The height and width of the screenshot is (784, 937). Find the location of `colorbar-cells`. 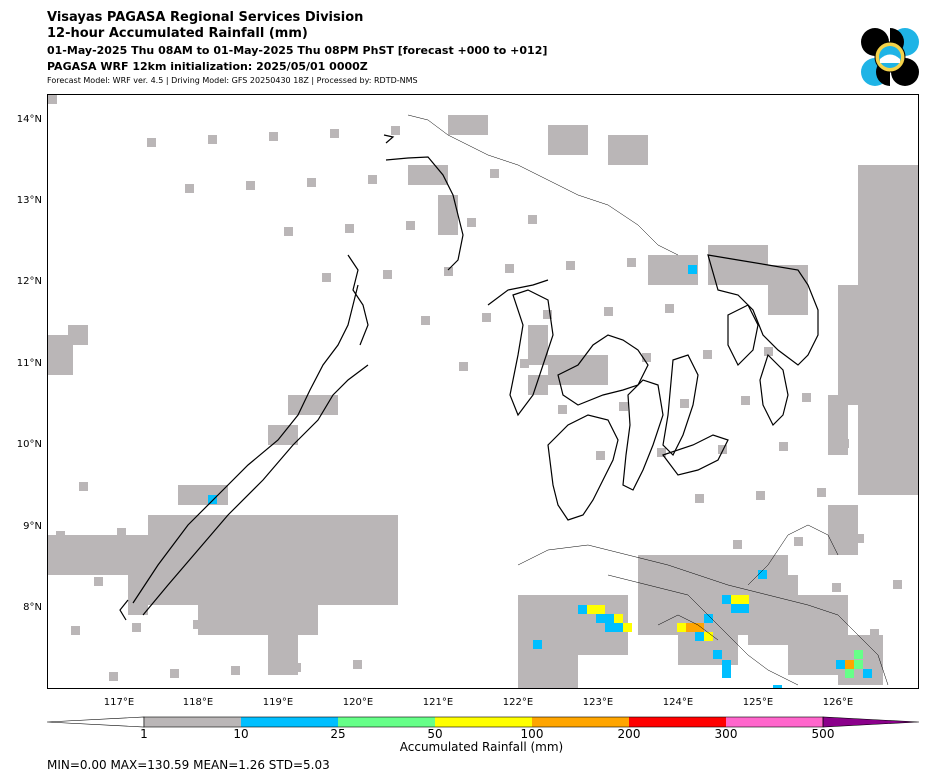

colorbar-cells is located at coordinates (483, 722).